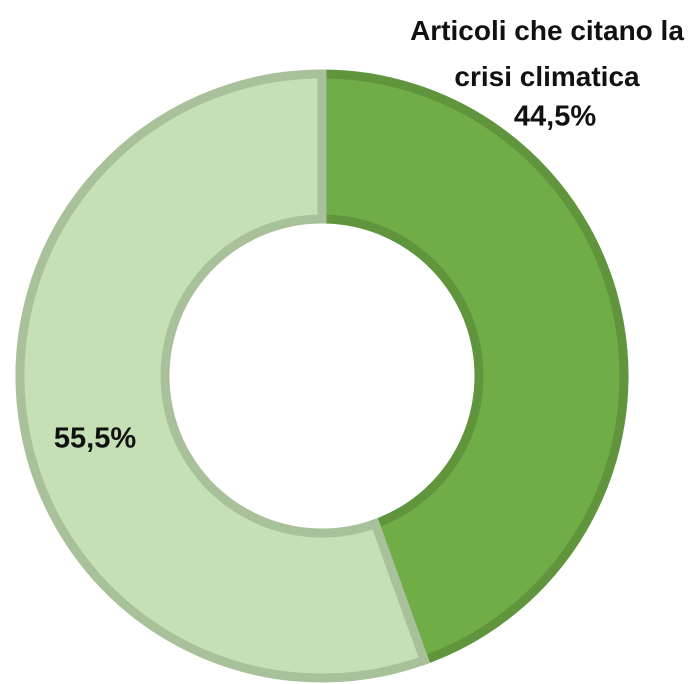  Describe the element at coordinates (555, 117) in the screenshot. I see `value-label: 44,5%` at that location.